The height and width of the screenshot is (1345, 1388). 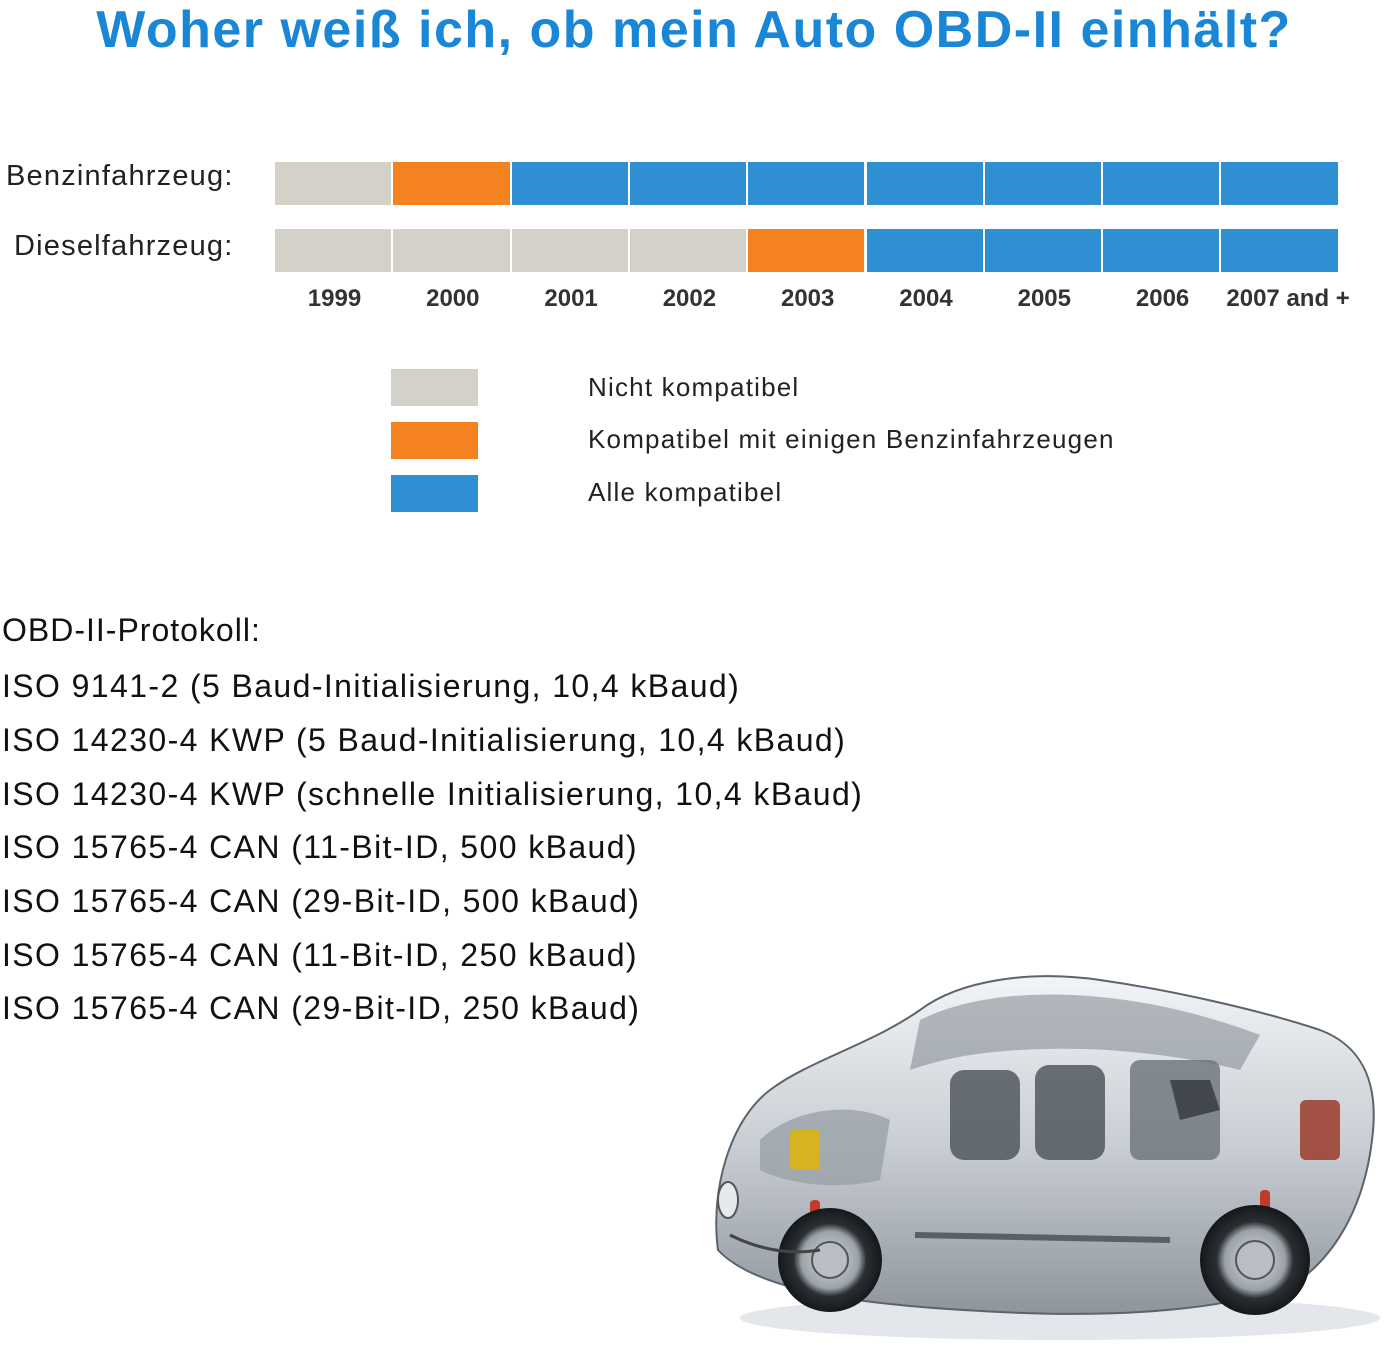 I want to click on legend-label-compatible: Alle kompatibel, so click(x=685, y=492).